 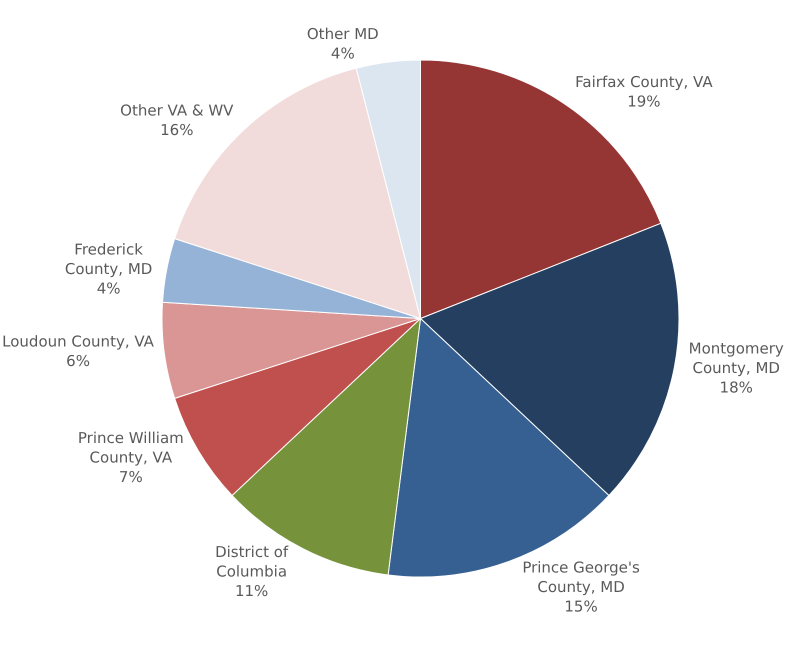 I want to click on slice-label: Loudoun County, VA, so click(x=78, y=341).